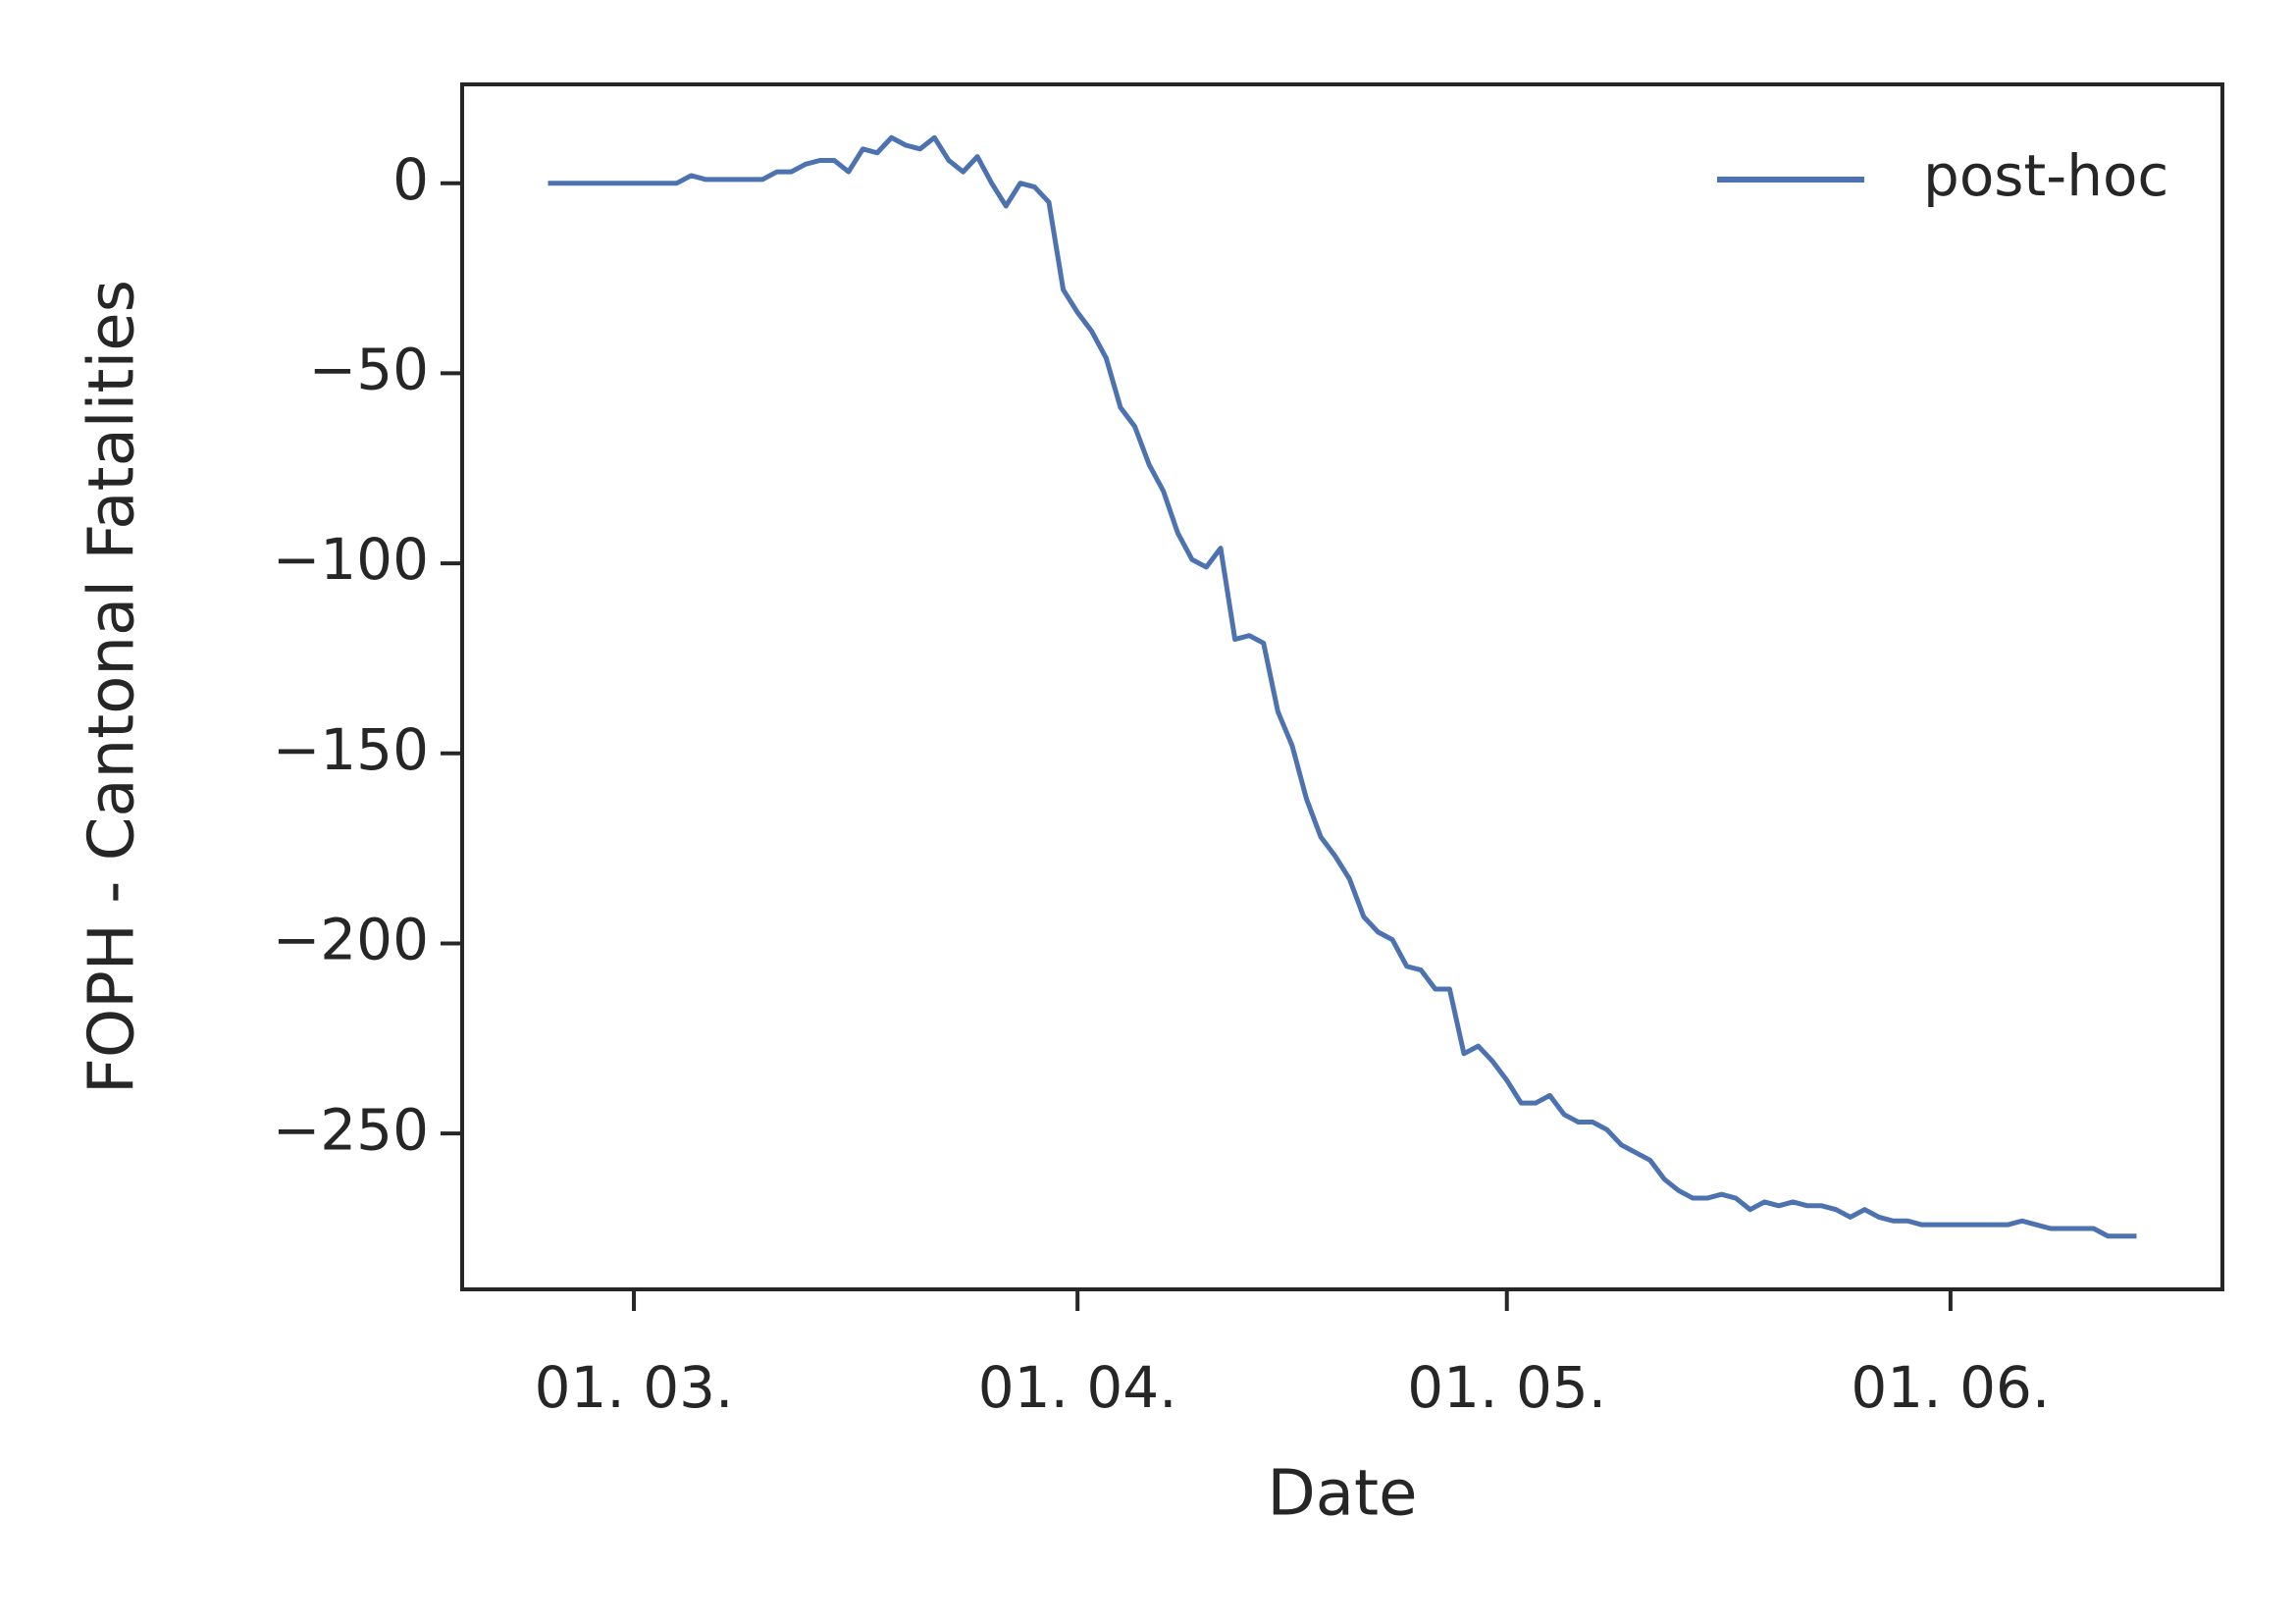 This screenshot has width=2296, height=1622. Describe the element at coordinates (1343, 1494) in the screenshot. I see `x-axis-label: Date` at that location.